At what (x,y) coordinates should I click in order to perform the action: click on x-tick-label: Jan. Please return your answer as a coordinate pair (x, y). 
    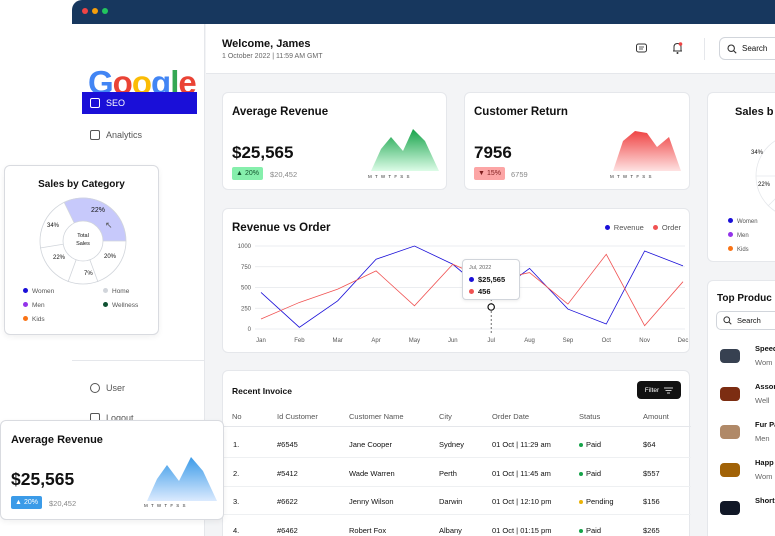
    Looking at the image, I should click on (261, 341).